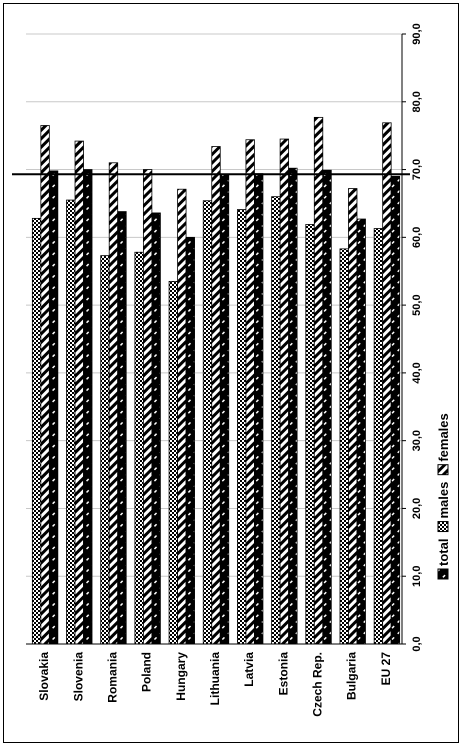 Image resolution: width=464 pixels, height=753 pixels. I want to click on tick-label: 60,0, so click(417, 237).